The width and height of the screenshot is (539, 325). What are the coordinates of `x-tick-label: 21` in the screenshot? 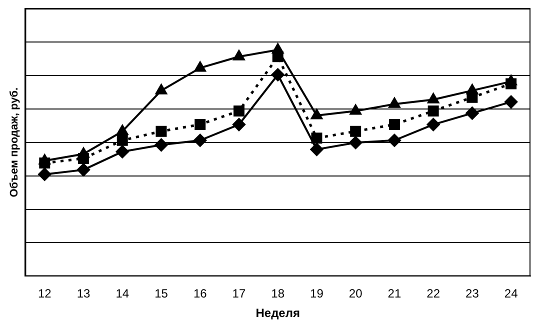 It's located at (395, 293).